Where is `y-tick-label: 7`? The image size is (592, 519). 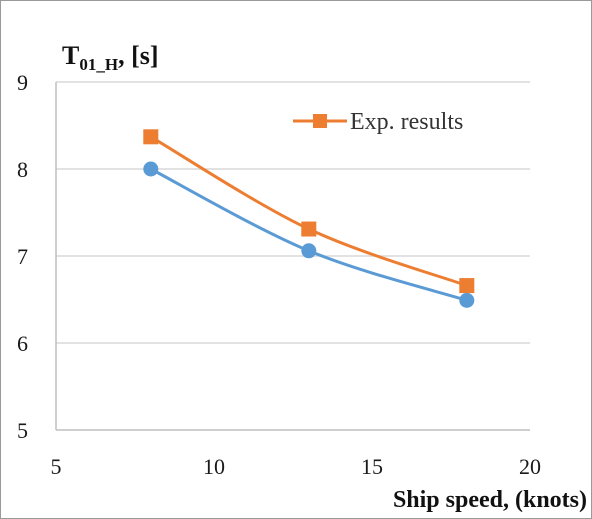 y-tick-label: 7 is located at coordinates (22, 256).